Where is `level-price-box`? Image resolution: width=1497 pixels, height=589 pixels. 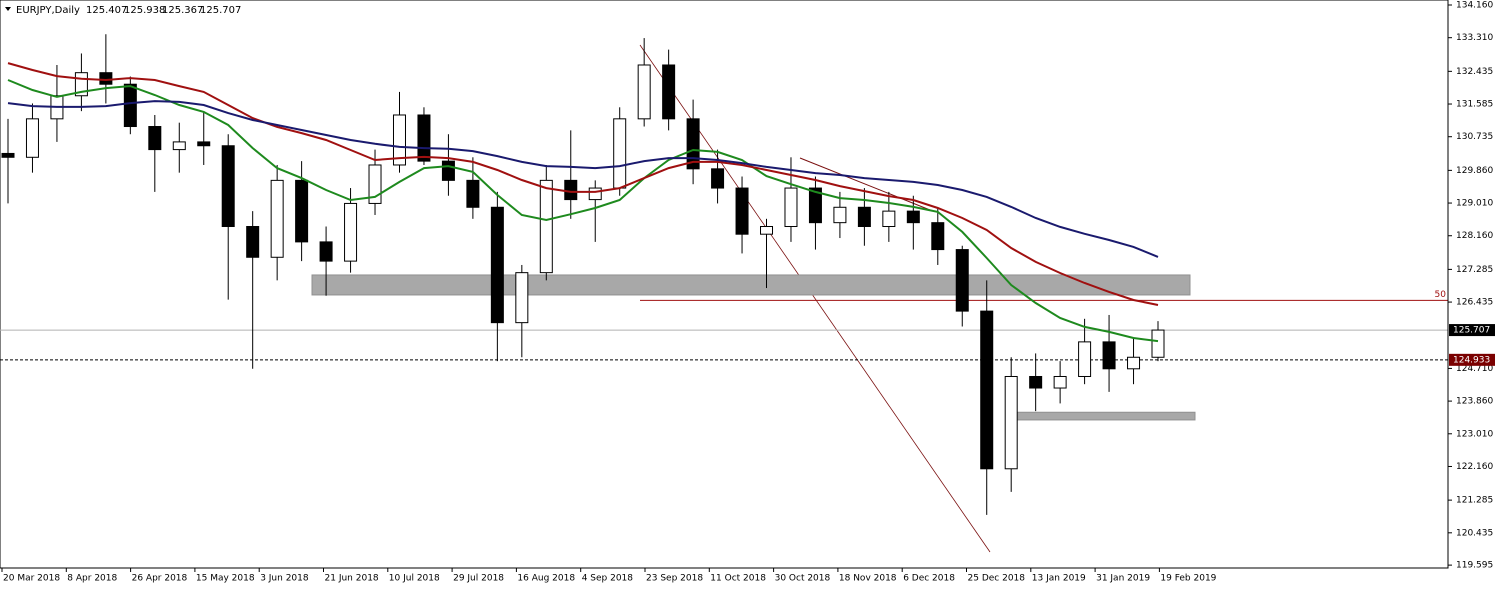
level-price-box is located at coordinates (1472, 359).